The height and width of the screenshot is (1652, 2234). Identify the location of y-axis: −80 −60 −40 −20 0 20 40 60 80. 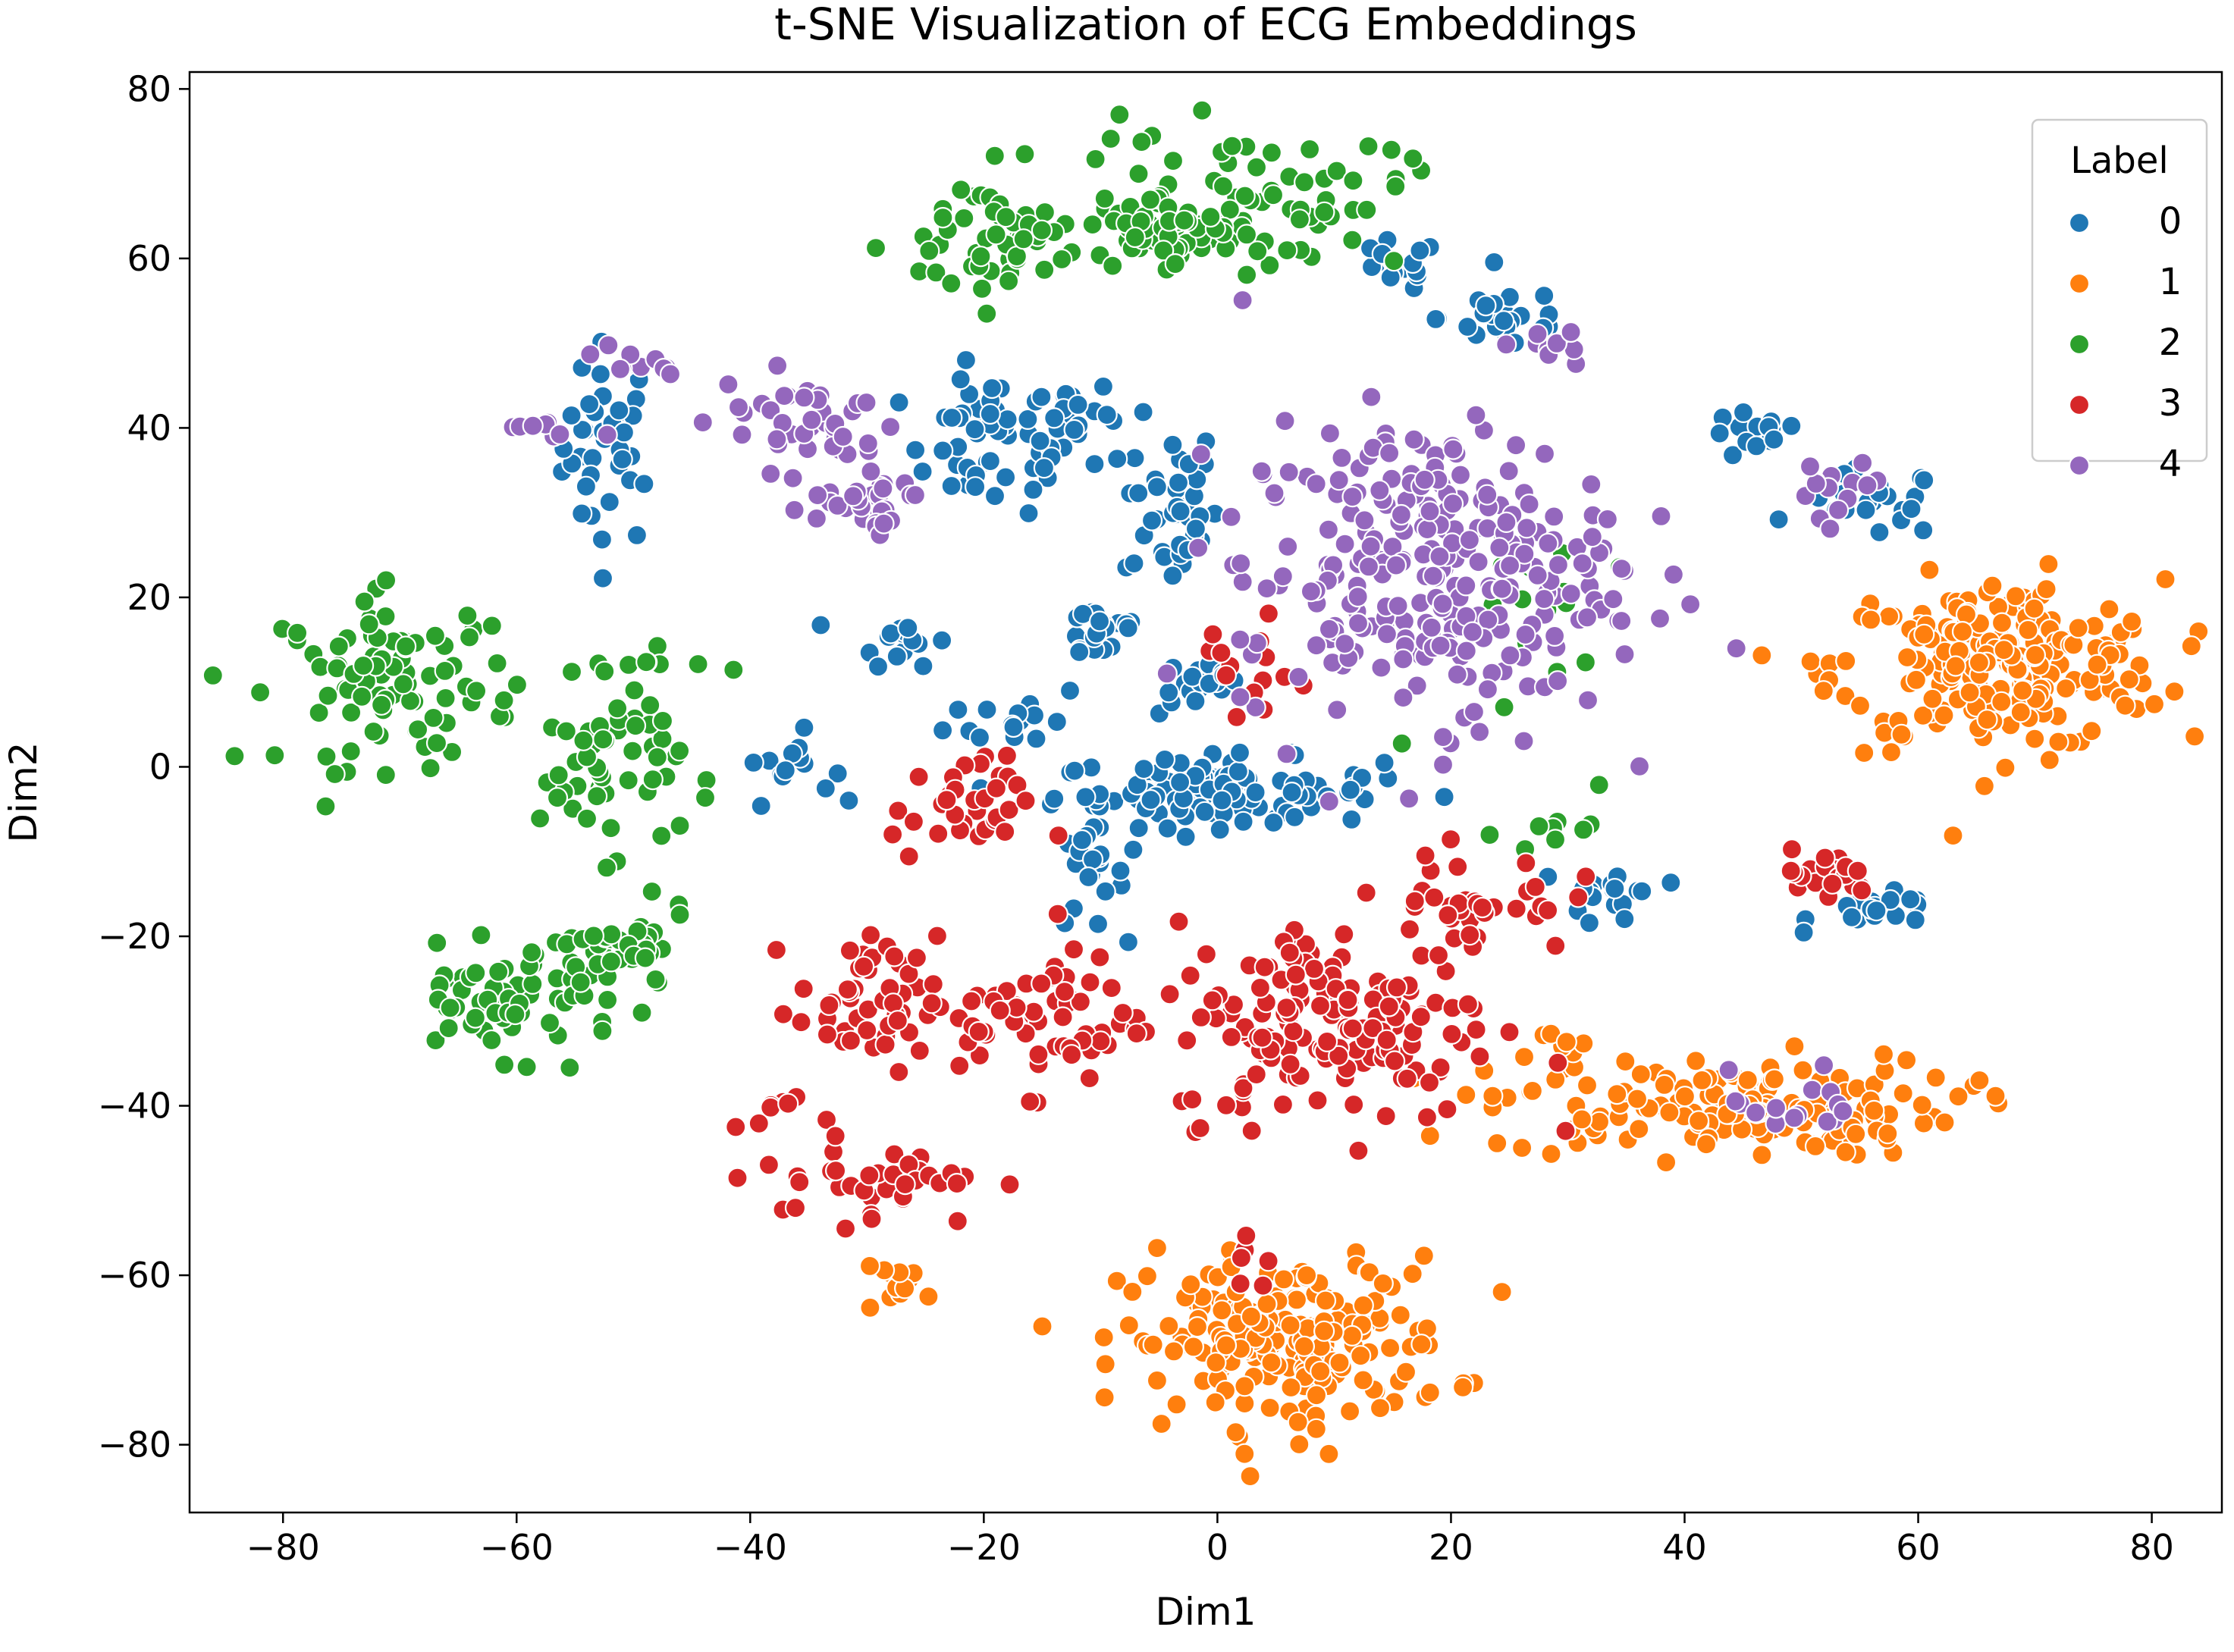
(144, 766).